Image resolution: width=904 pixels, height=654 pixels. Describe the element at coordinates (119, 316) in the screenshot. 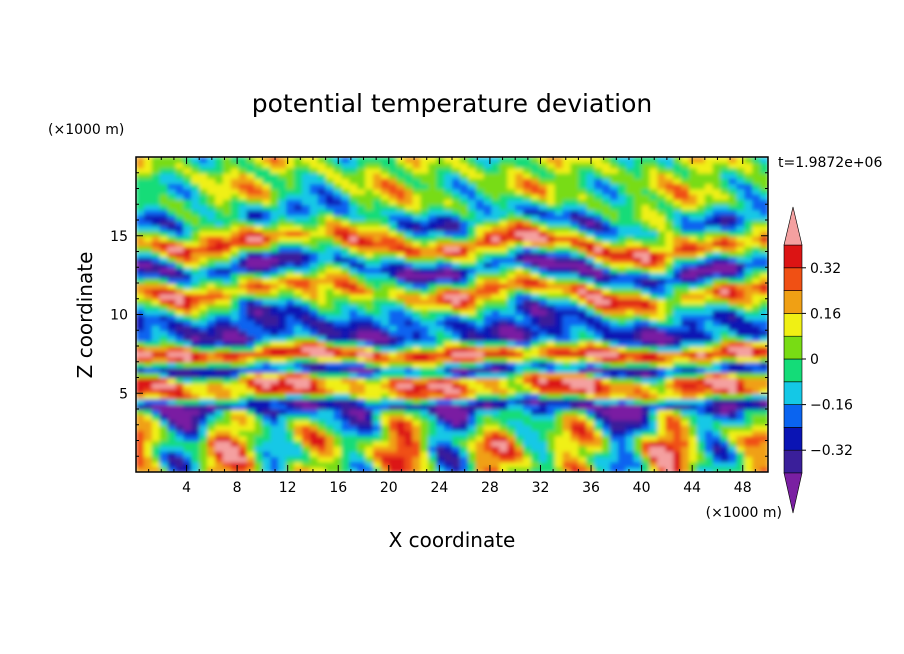

I see `y-tick-label: 10` at that location.